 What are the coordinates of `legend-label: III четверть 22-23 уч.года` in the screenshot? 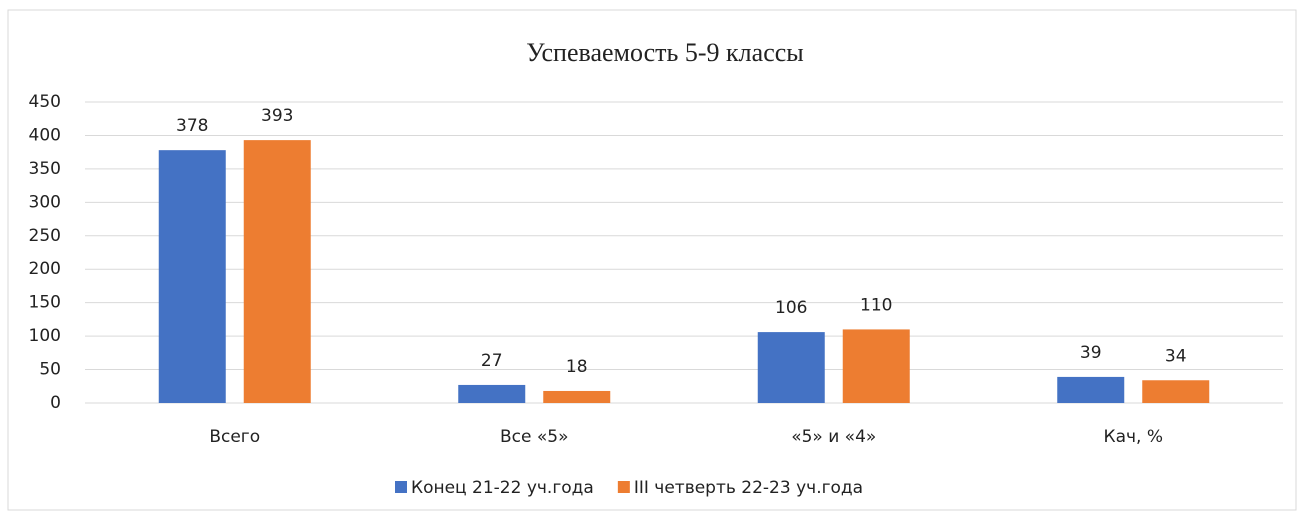 It's located at (748, 488).